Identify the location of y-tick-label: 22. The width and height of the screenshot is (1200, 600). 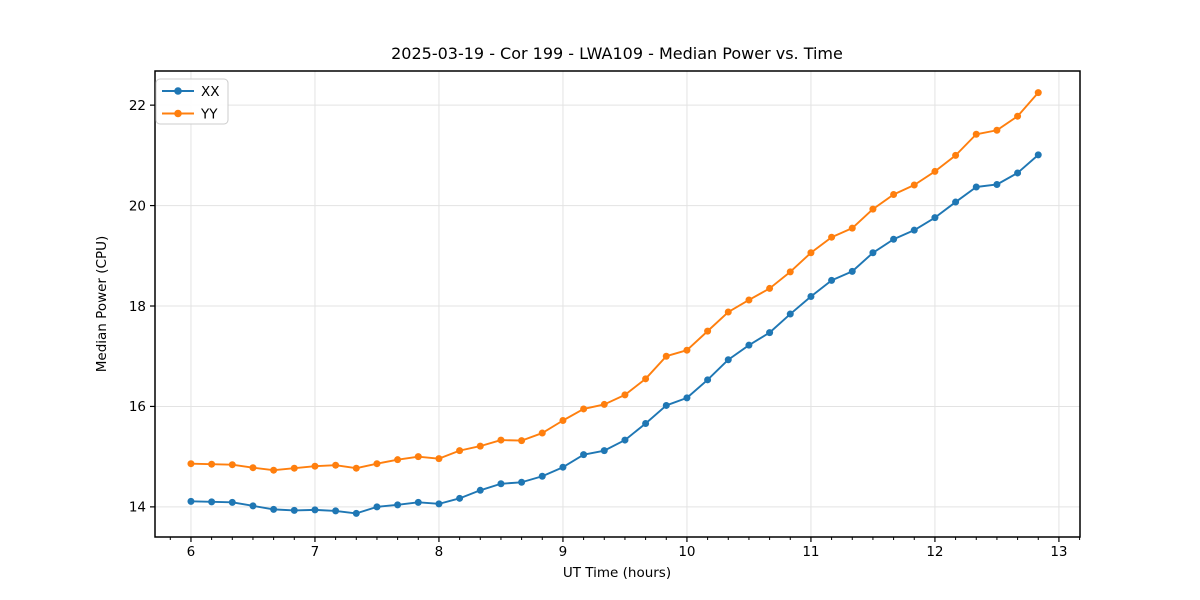
(137, 106).